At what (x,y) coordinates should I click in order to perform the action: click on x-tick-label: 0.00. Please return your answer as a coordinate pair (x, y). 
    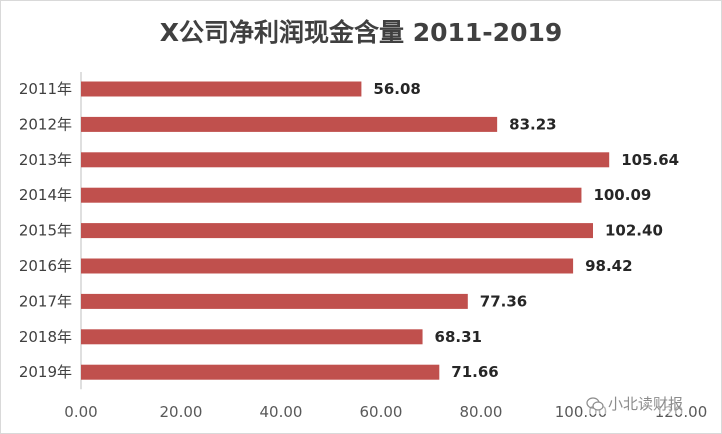
    Looking at the image, I should click on (80, 412).